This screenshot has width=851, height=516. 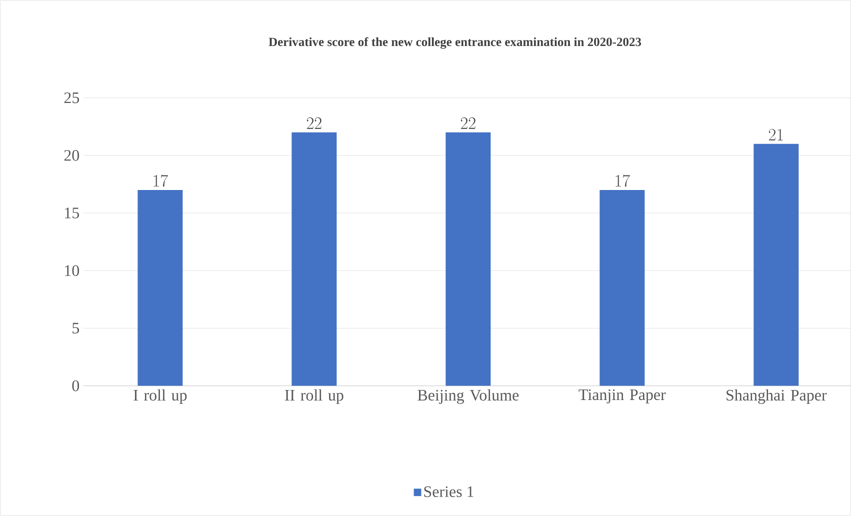 What do you see at coordinates (314, 396) in the screenshot?
I see `x-tick-label: II roll up` at bounding box center [314, 396].